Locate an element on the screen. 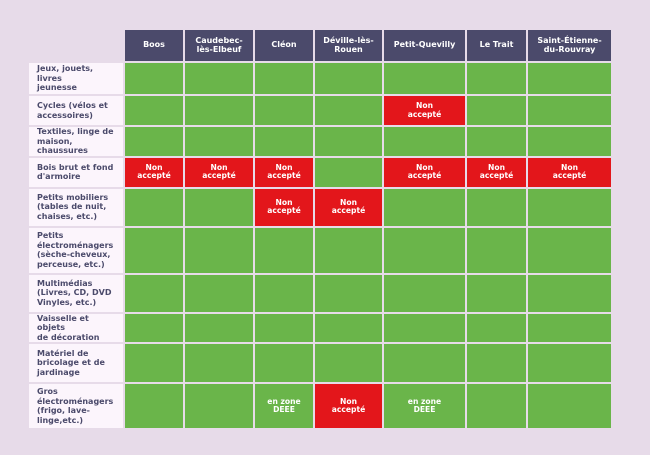 The height and width of the screenshot is (455, 650). column-header-city: Déville-lès- Rouen is located at coordinates (348, 45).